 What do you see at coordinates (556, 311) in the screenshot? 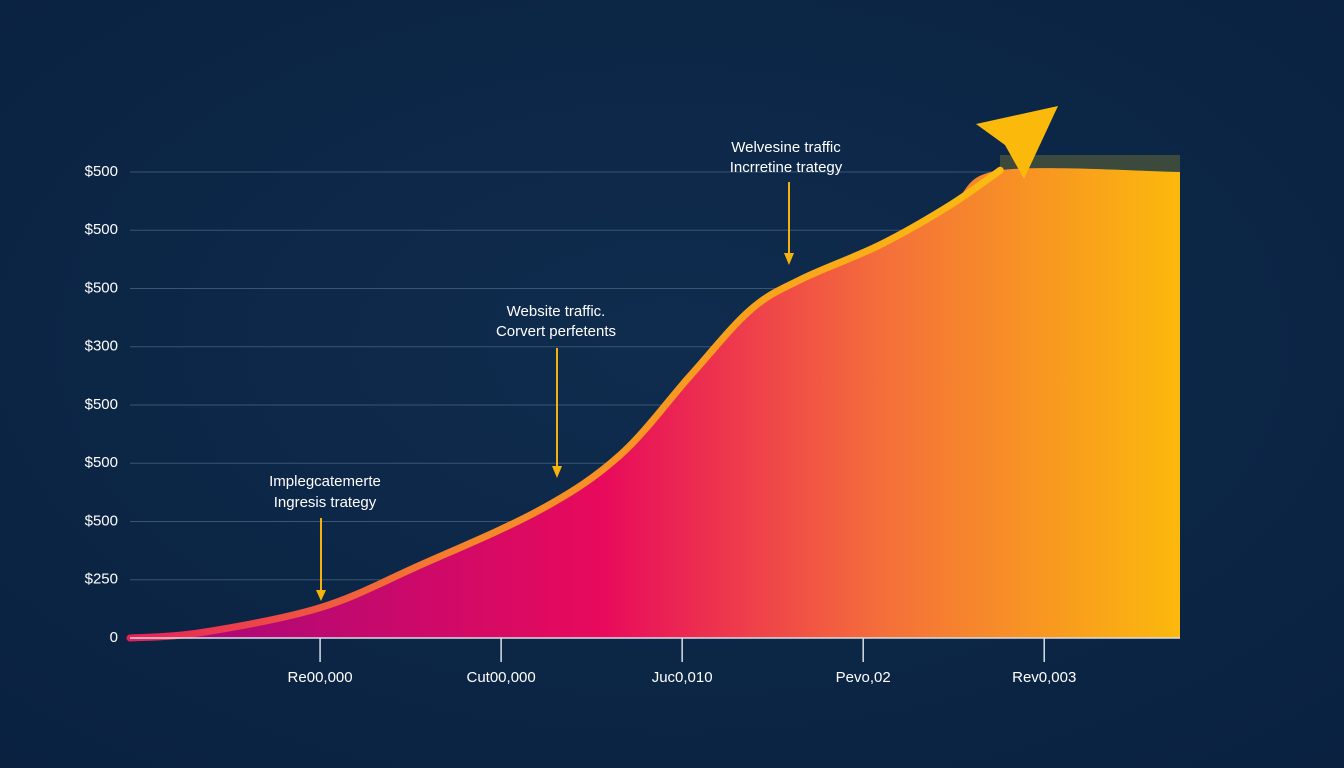
I see `annotation-text: Website traffic.` at bounding box center [556, 311].